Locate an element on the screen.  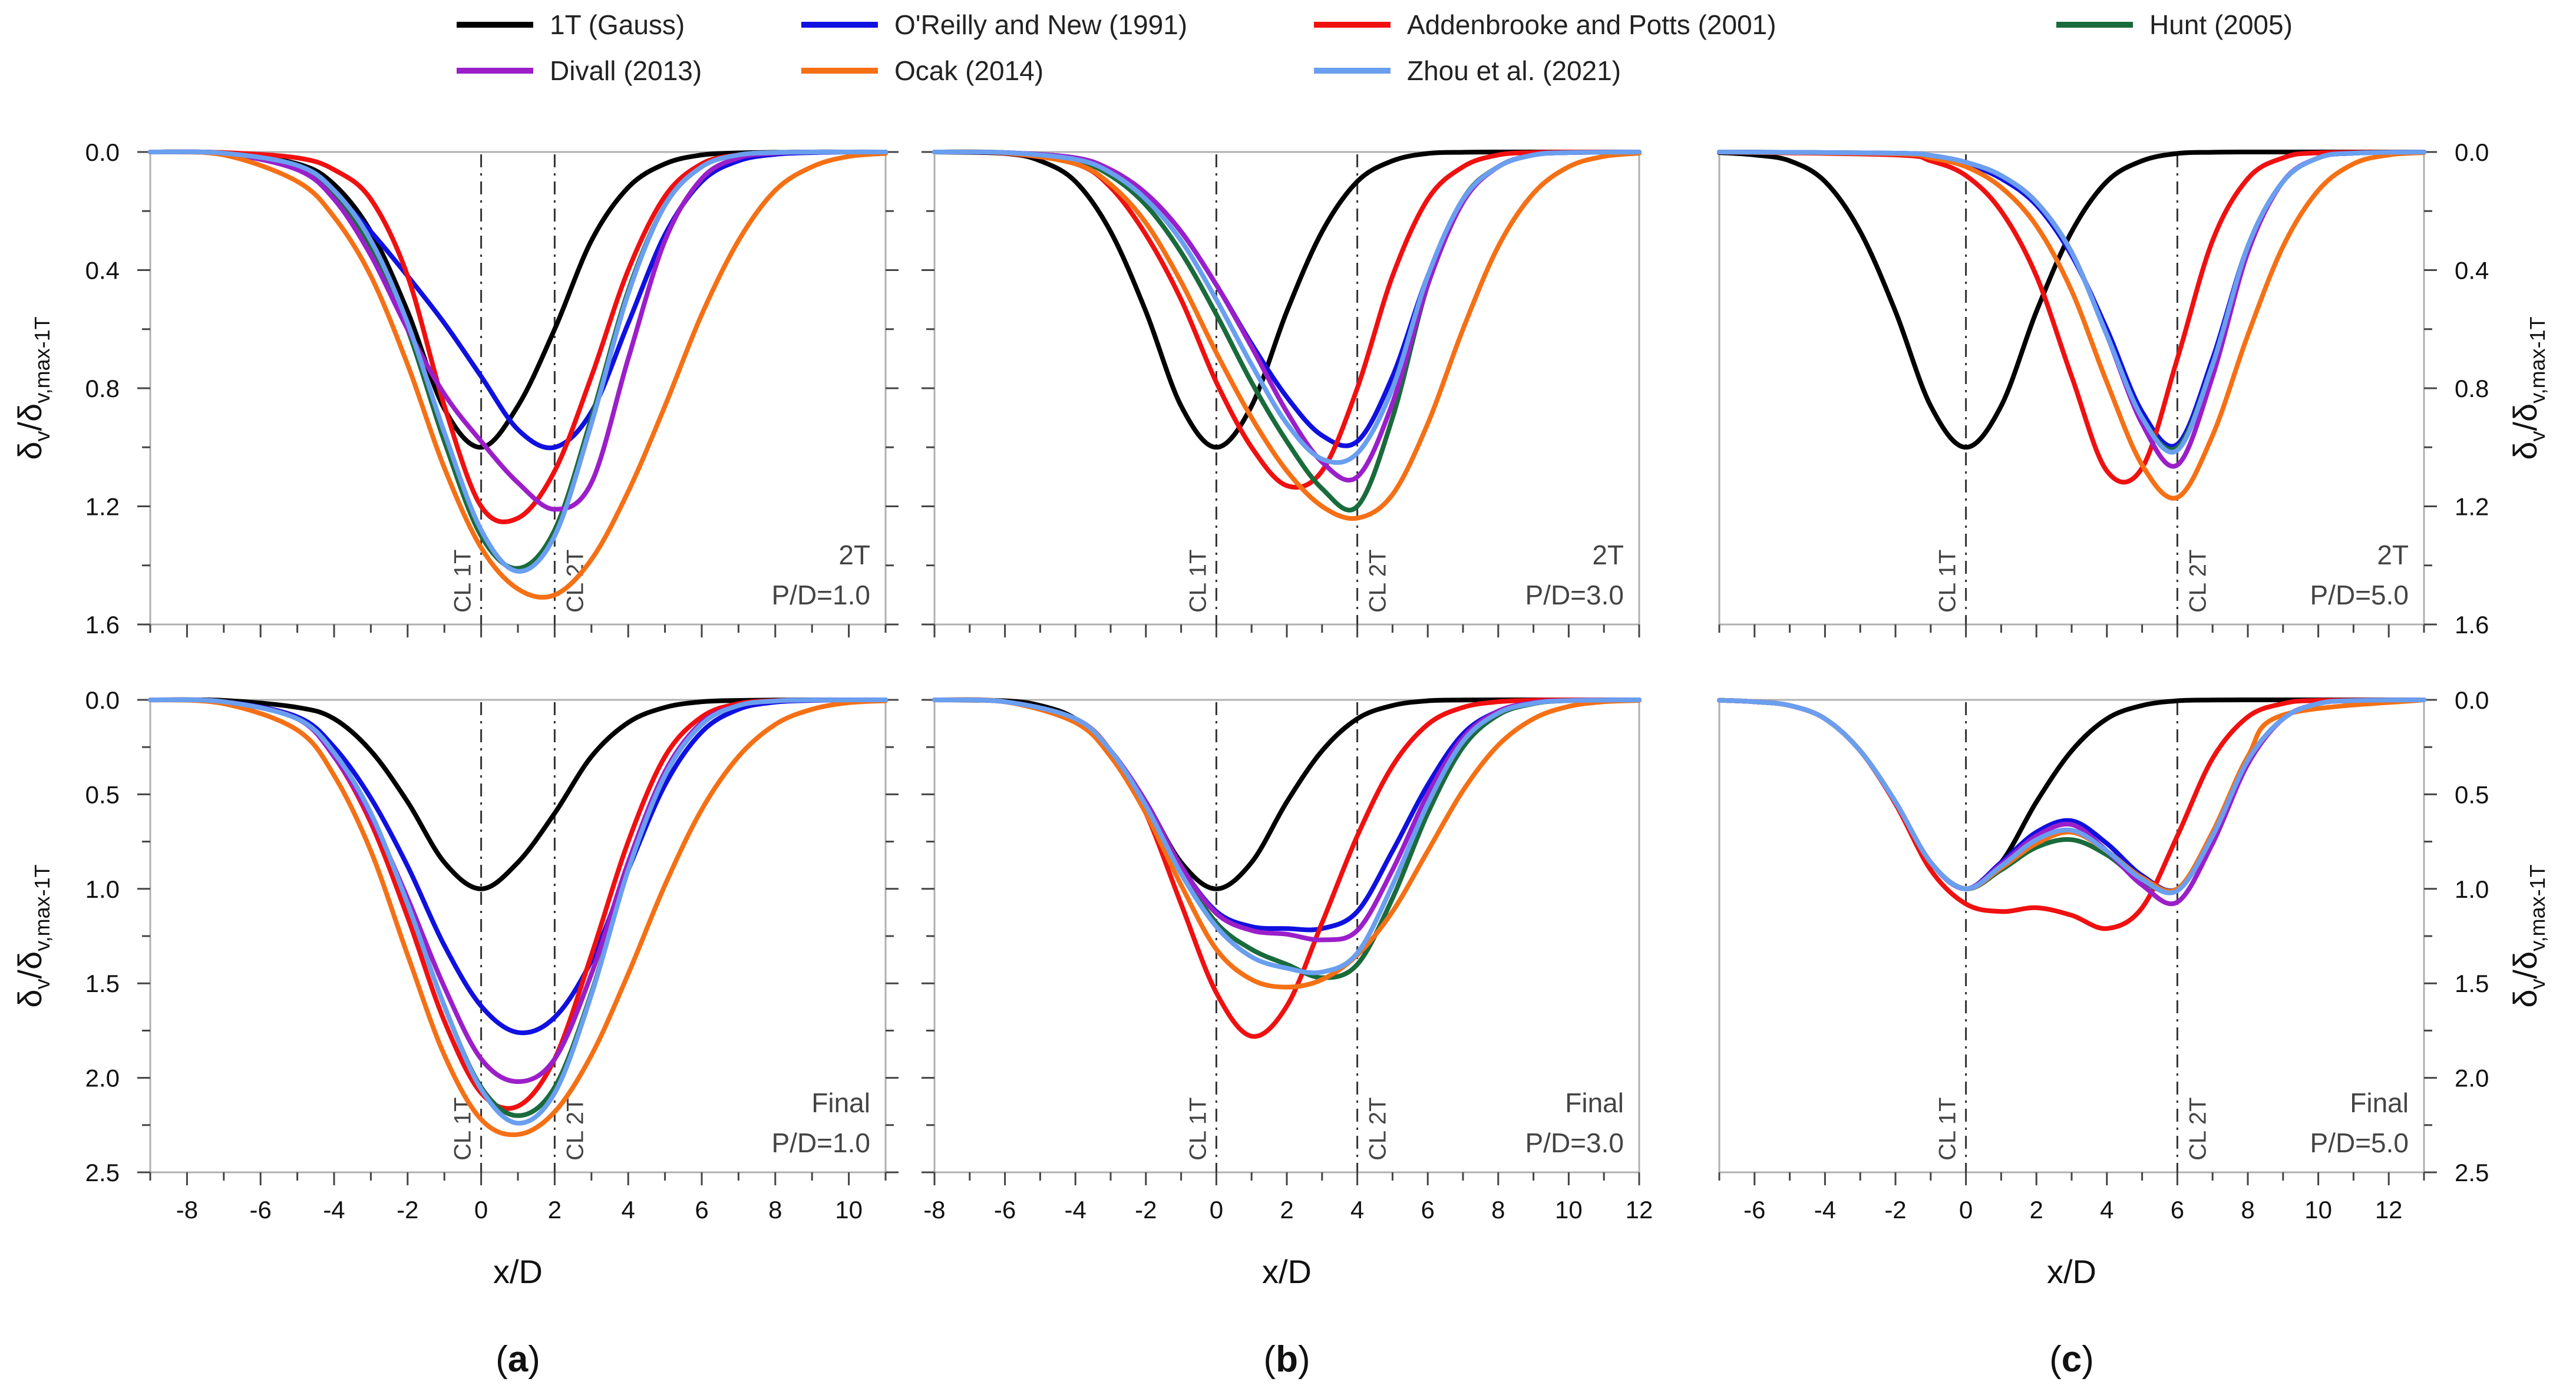
legend-label: Hunt (2005) is located at coordinates (2221, 24).